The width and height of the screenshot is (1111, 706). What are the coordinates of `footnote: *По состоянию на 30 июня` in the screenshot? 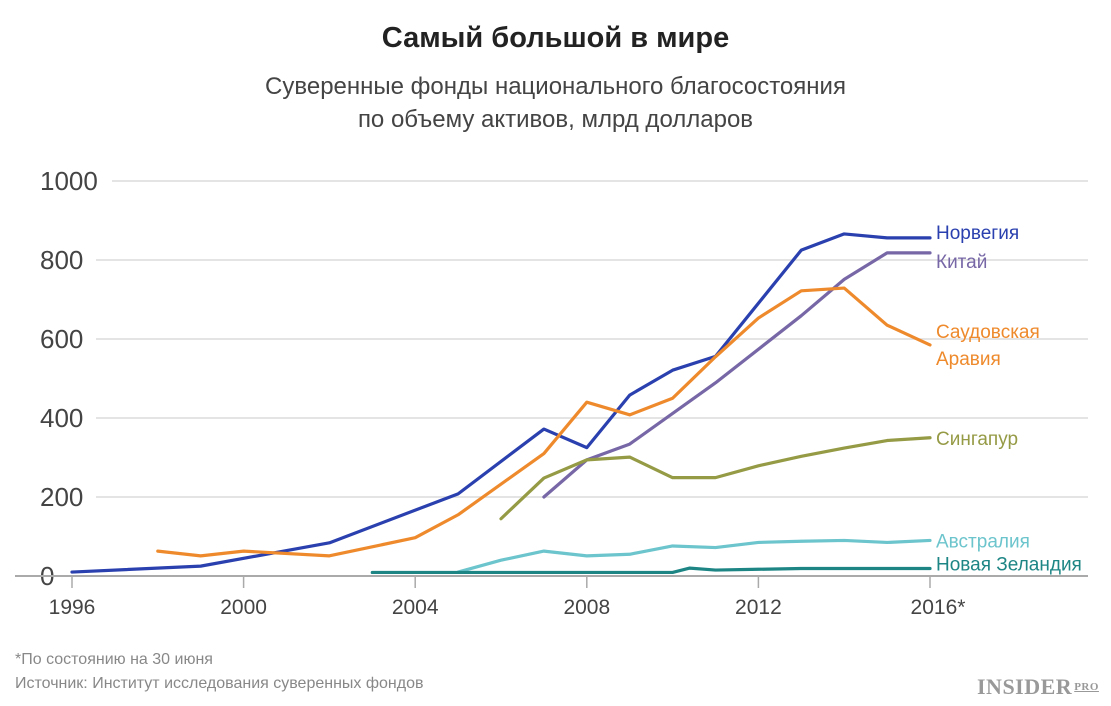 It's located at (114, 659).